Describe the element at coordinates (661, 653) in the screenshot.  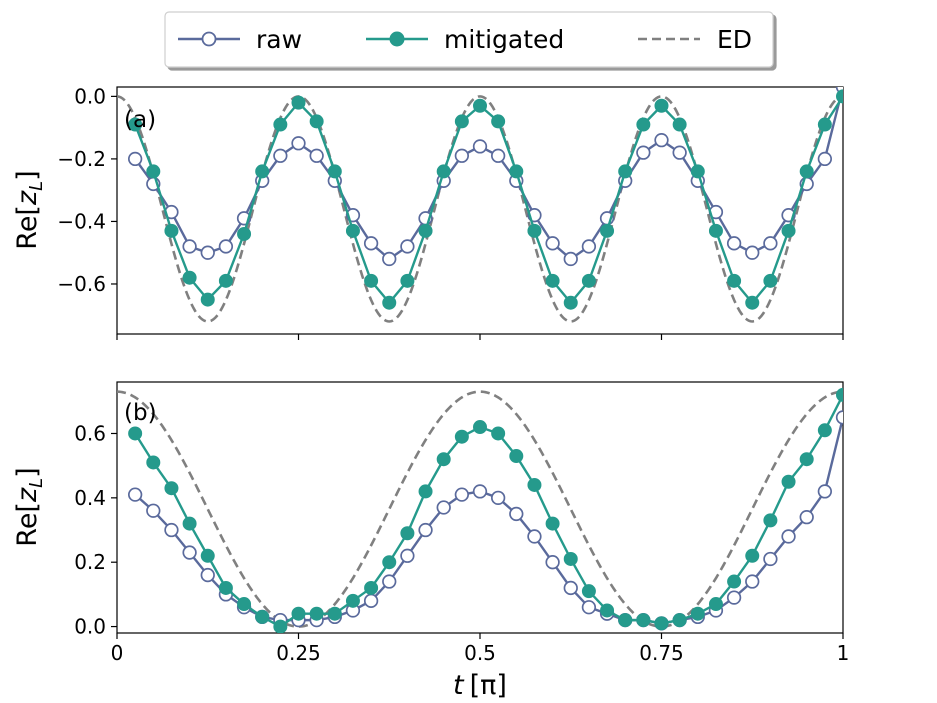
I see `x-tick-label: 0.75` at that location.